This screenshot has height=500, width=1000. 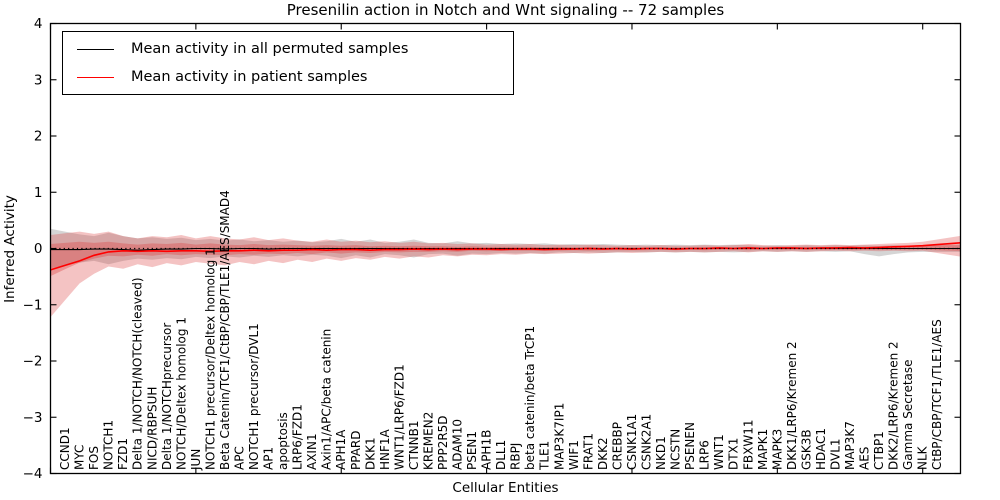 I want to click on y-axis-label: Inferred Activity, so click(x=10, y=249).